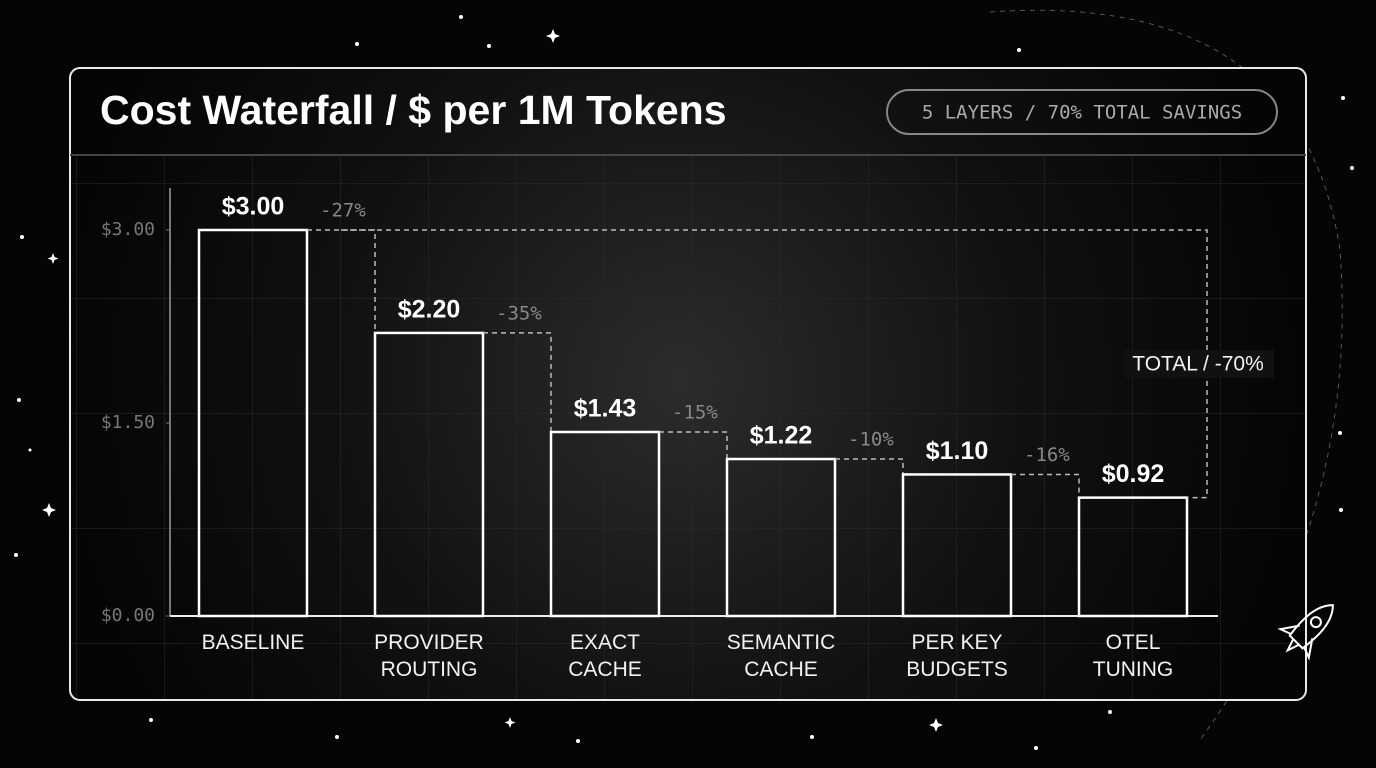 The width and height of the screenshot is (1376, 768). I want to click on x-tick-label: BASELINE, so click(253, 642).